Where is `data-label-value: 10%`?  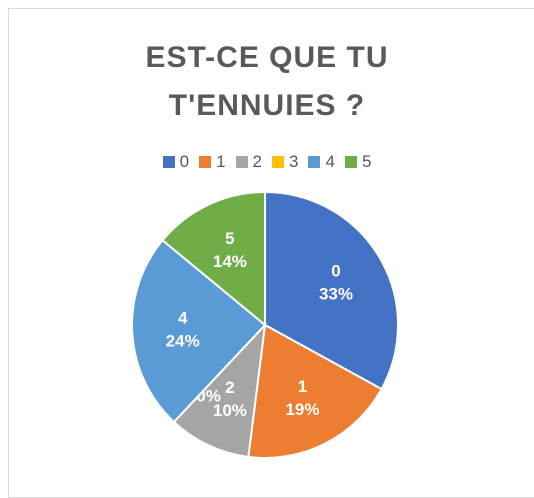 data-label-value: 10% is located at coordinates (230, 410).